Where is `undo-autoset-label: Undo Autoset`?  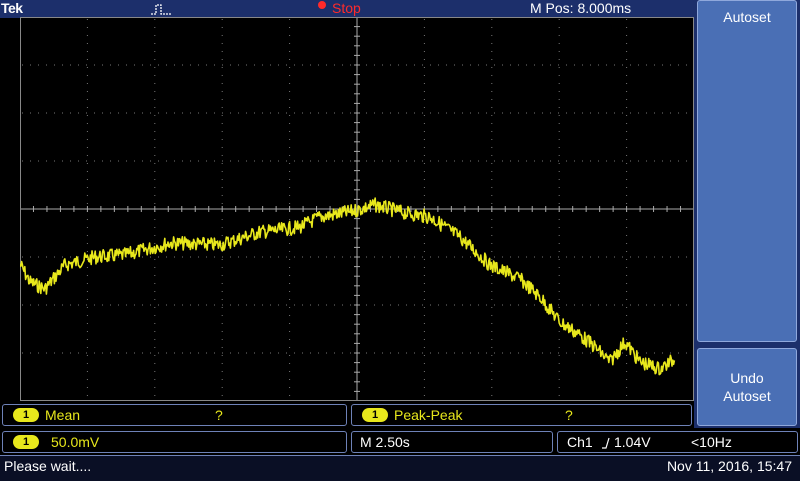 undo-autoset-label: Undo Autoset is located at coordinates (747, 387).